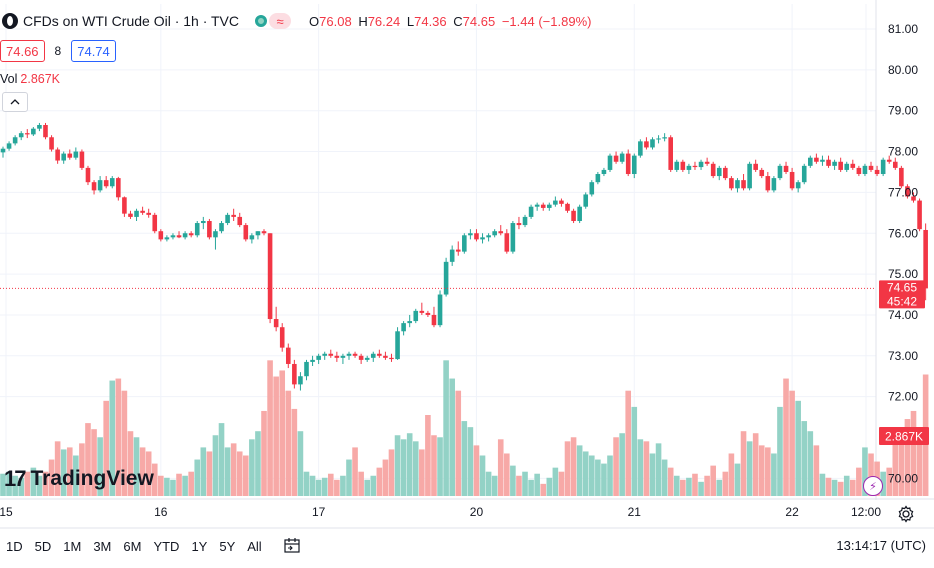  I want to click on spread-value: 8, so click(58, 51).